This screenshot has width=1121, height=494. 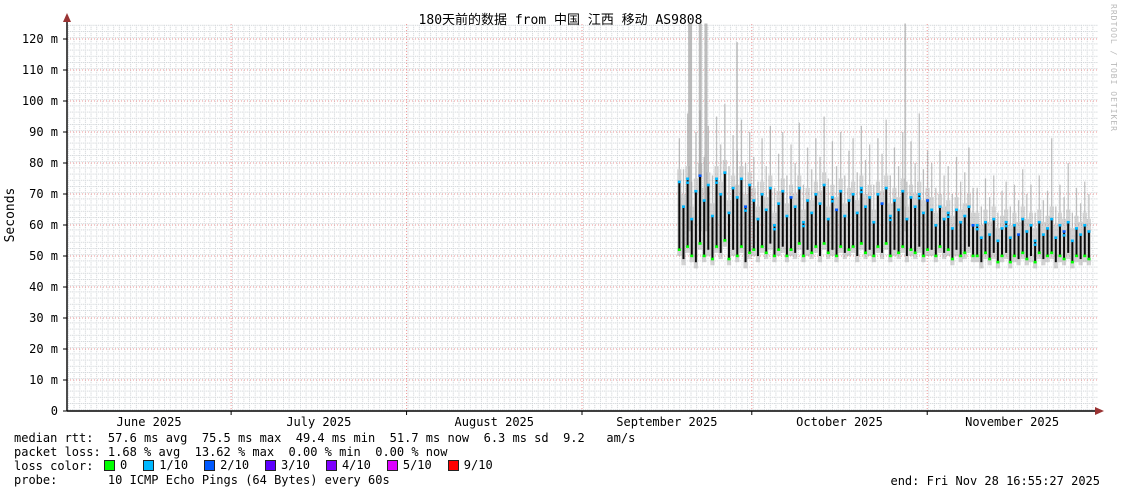 I want to click on loss-item-label: 3/10, so click(x=295, y=465).